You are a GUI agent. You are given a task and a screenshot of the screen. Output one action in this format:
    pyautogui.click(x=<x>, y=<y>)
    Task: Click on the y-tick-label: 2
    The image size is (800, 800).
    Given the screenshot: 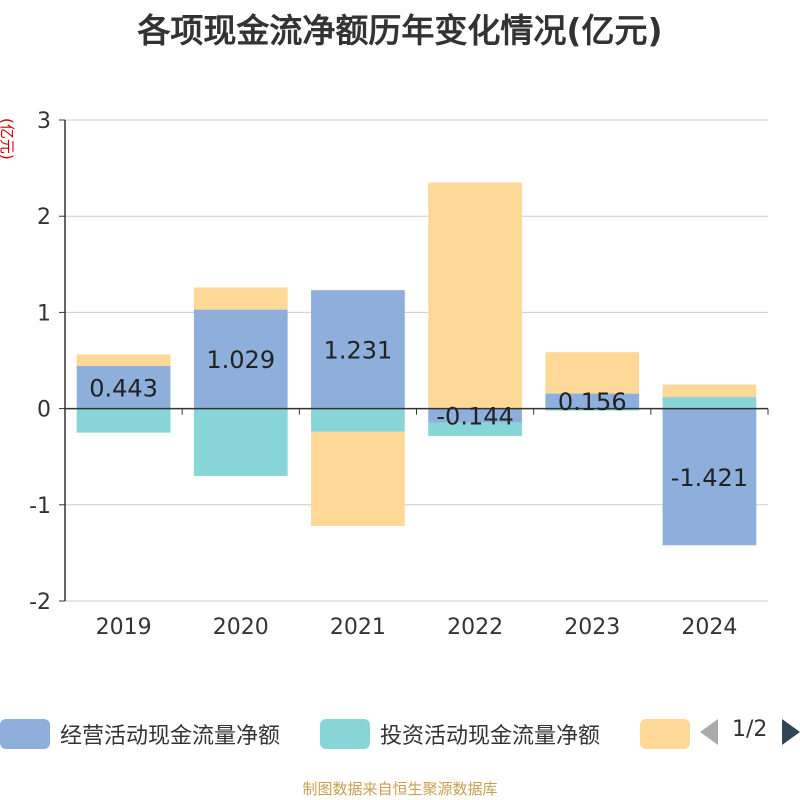 What is the action you would take?
    pyautogui.click(x=44, y=217)
    